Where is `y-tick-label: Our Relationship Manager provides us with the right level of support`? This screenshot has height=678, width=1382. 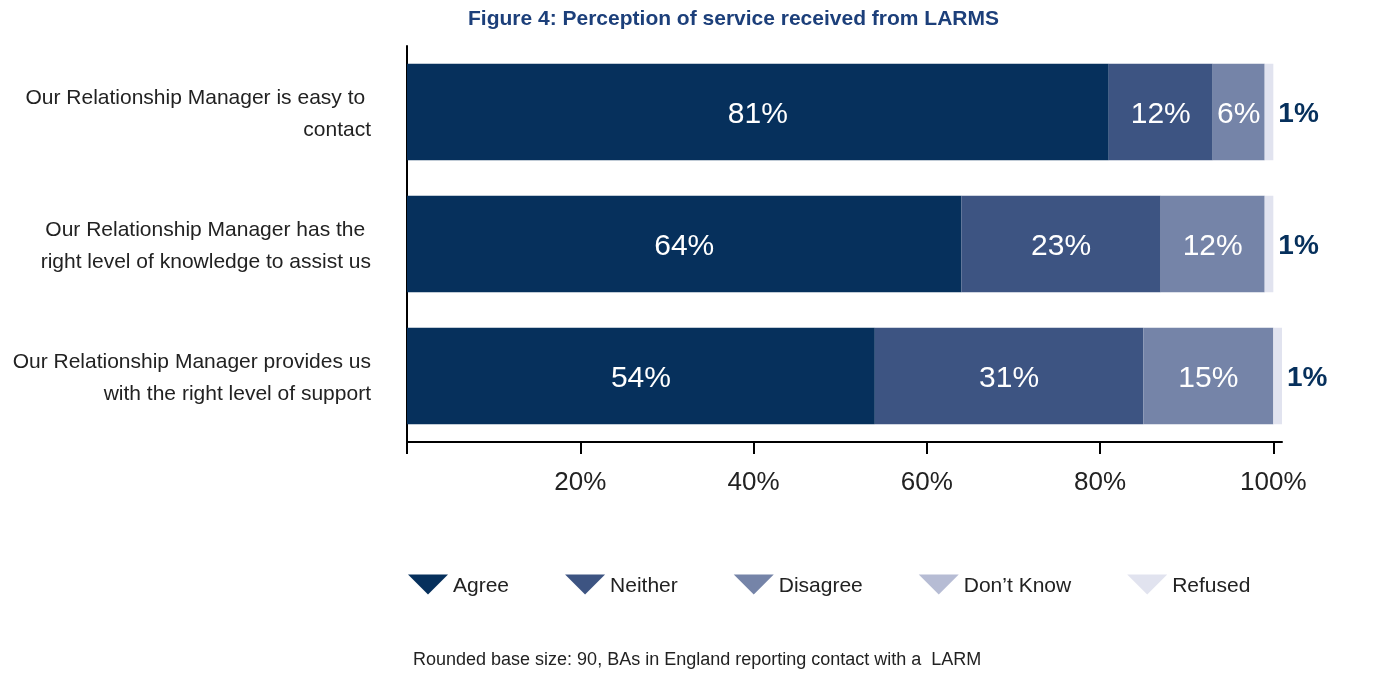
y-tick-label: Our Relationship Manager provides us with the right level of support is located at coordinates (192, 376).